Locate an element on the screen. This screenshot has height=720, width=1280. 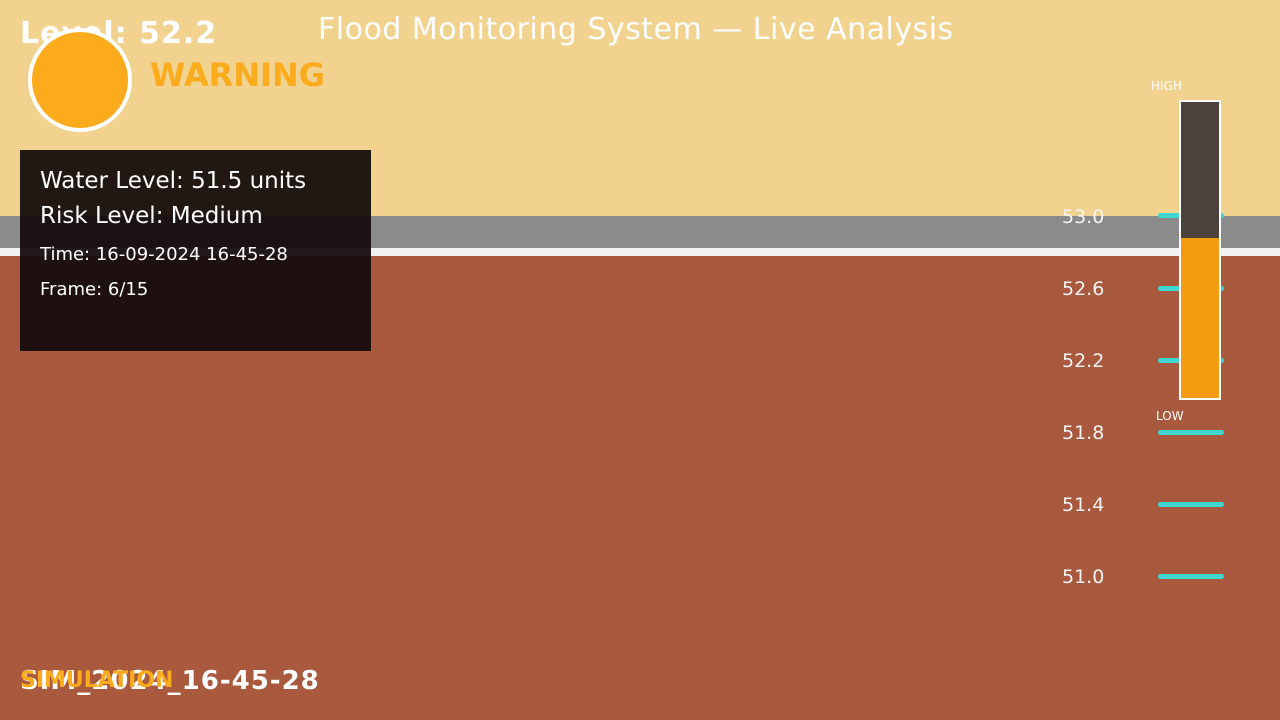
simulation-badge: SIMULATION is located at coordinates (97, 680).